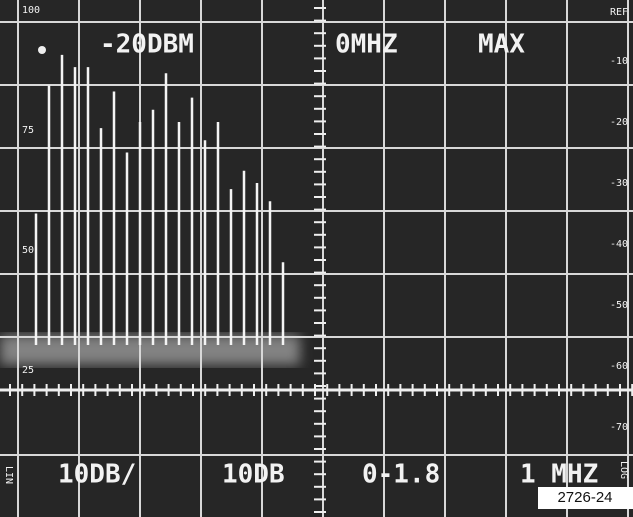 This screenshot has width=633, height=517. I want to click on right-scale-label: -30, so click(619, 183).